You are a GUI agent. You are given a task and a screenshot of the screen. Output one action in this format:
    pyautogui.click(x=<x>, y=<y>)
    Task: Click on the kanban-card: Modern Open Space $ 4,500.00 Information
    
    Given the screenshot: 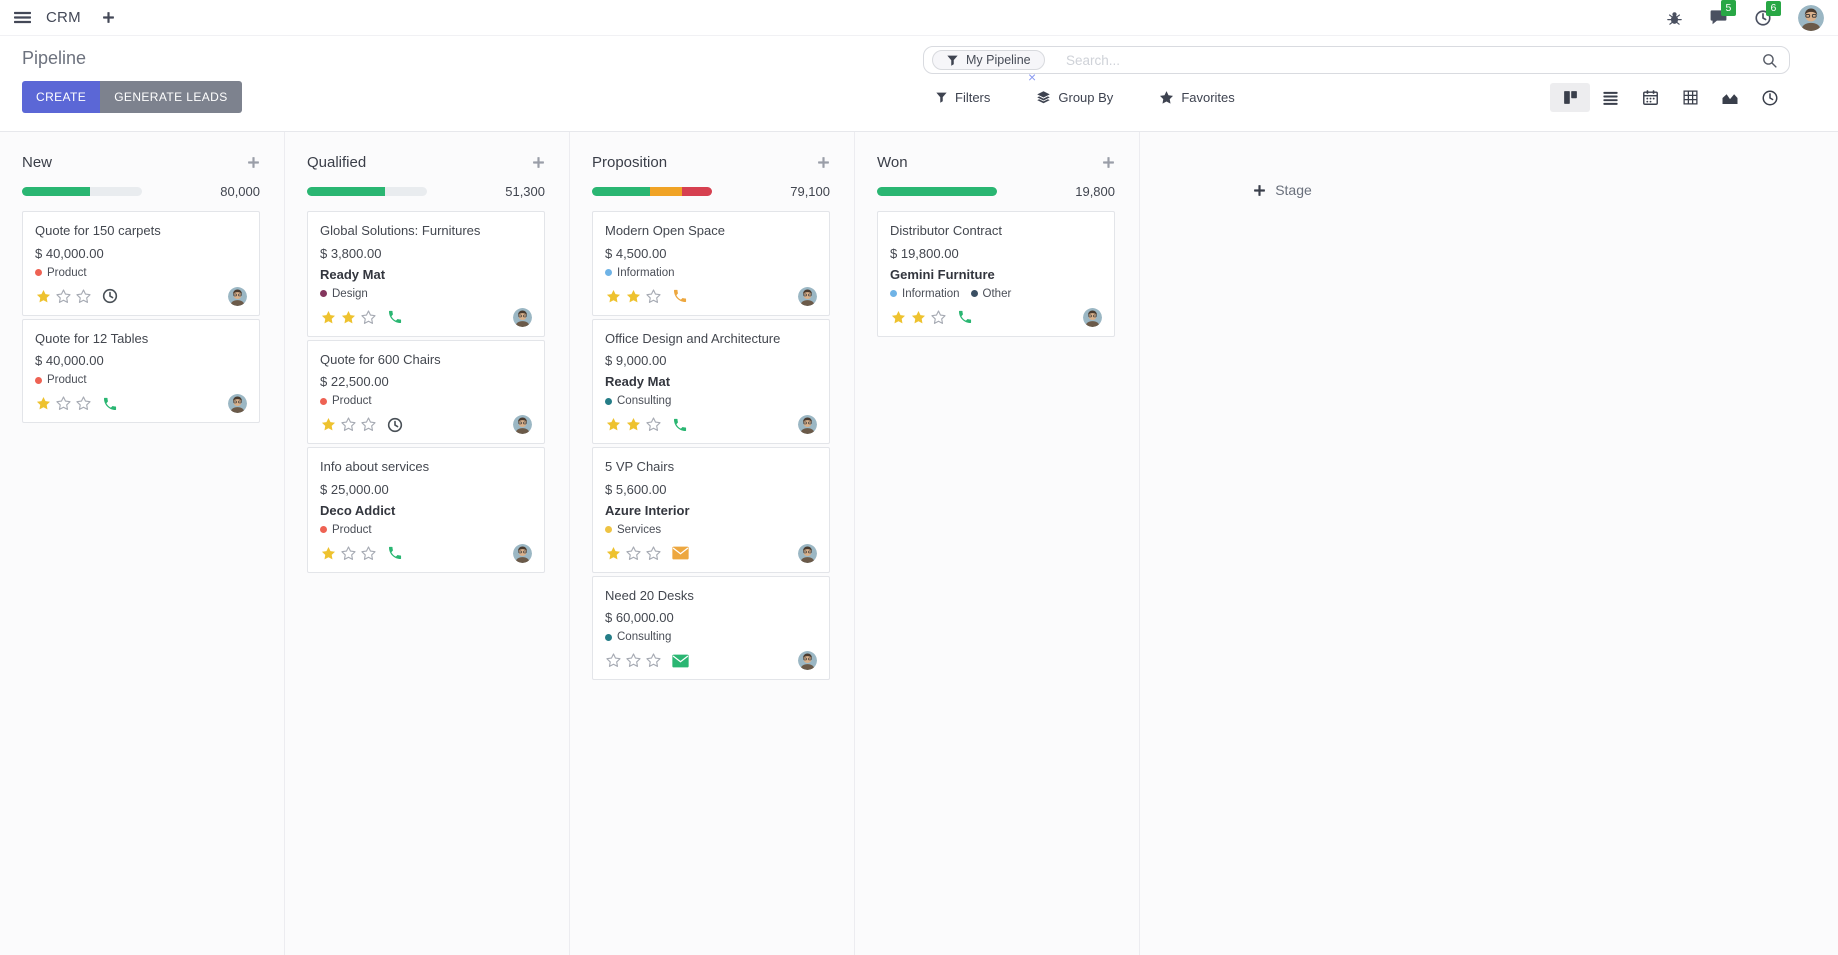 What is the action you would take?
    pyautogui.click(x=711, y=263)
    